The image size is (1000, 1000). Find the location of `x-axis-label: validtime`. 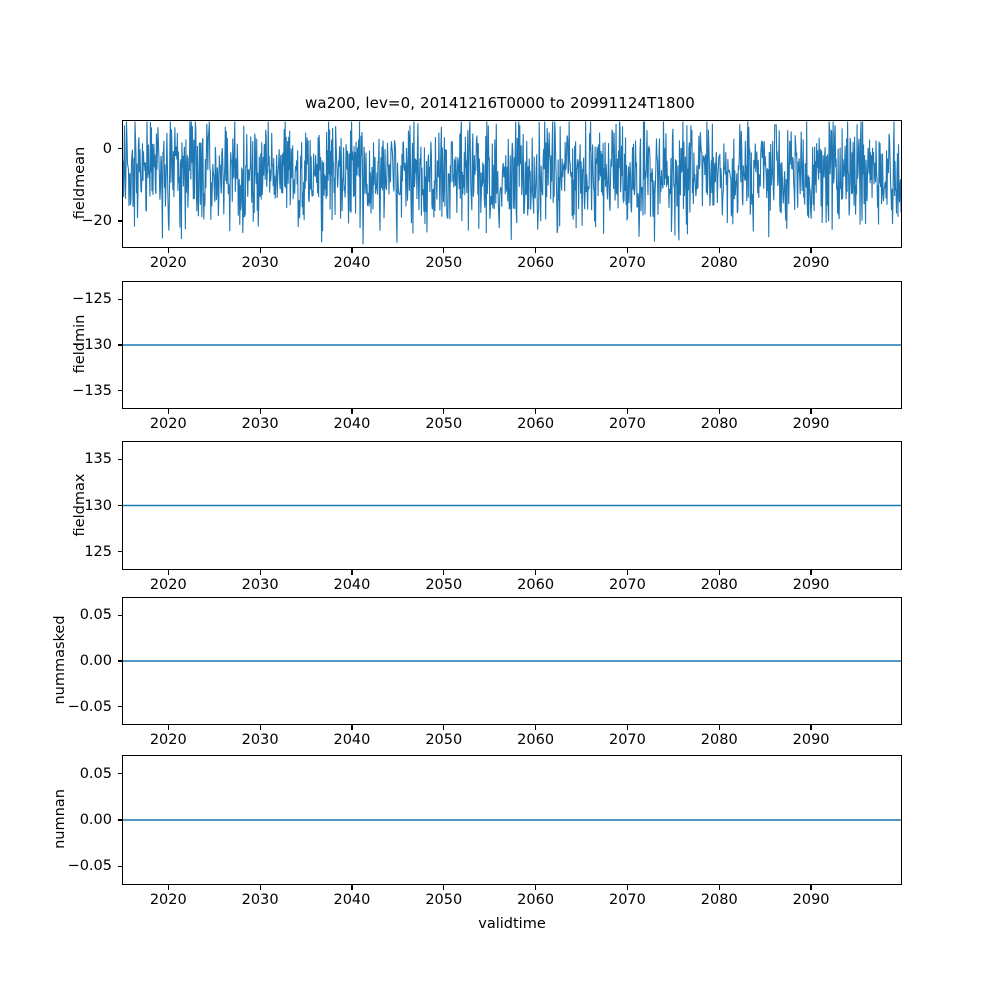

x-axis-label: validtime is located at coordinates (512, 924).